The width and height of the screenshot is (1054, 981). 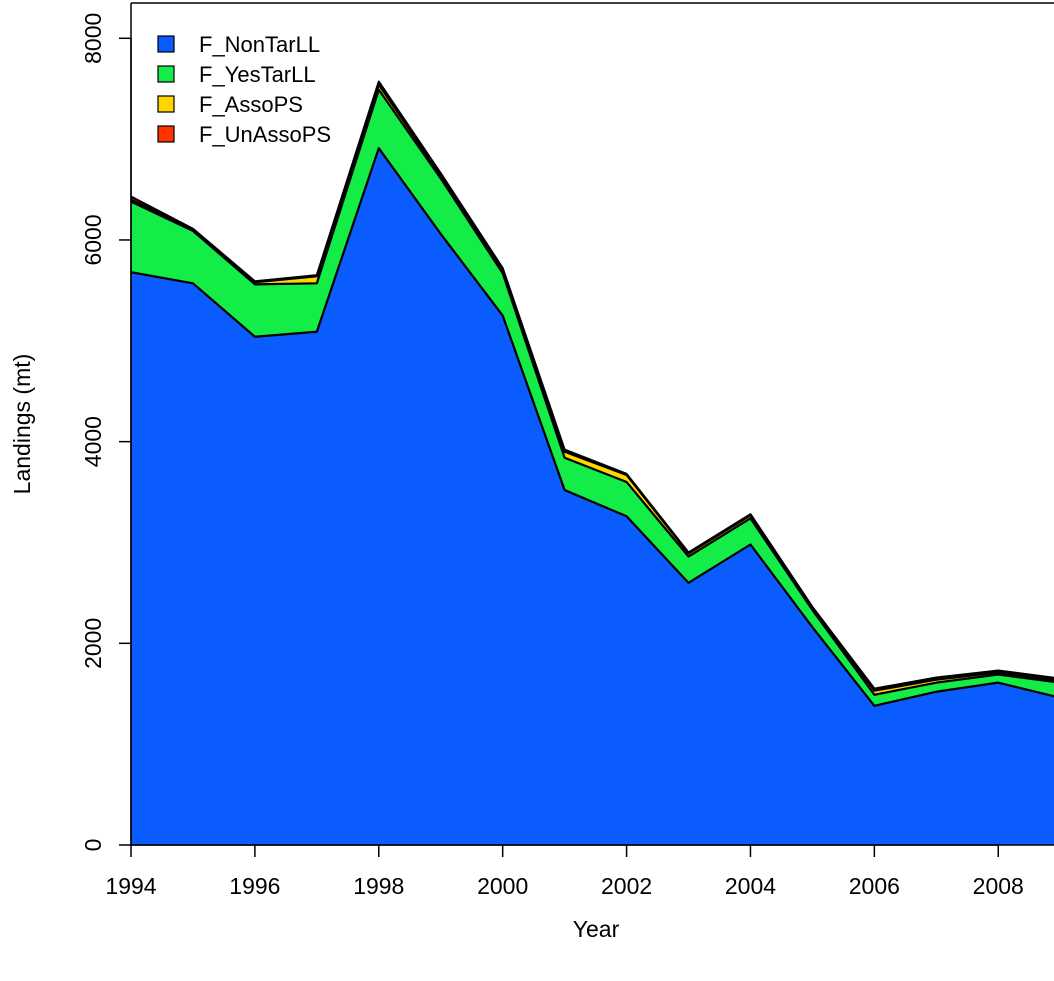 I want to click on legend-label-f-yestarll: F_YesTarLL, so click(x=257, y=74).